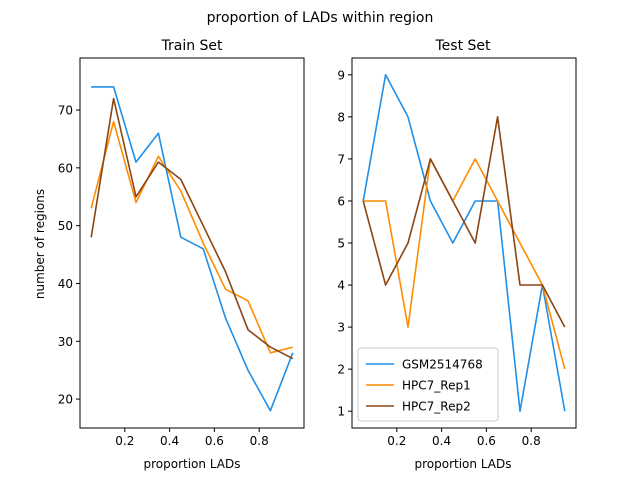 The height and width of the screenshot is (484, 640). What do you see at coordinates (462, 46) in the screenshot?
I see `test-set-title: Test Set` at bounding box center [462, 46].